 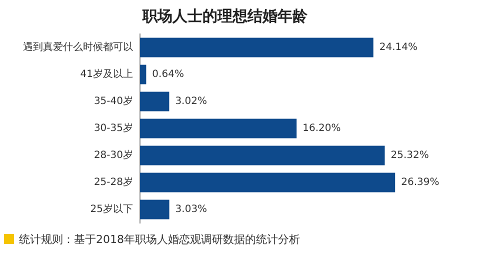 What do you see at coordinates (225, 15) in the screenshot?
I see `chart-title: 职场人士的理想结婚年龄` at bounding box center [225, 15].